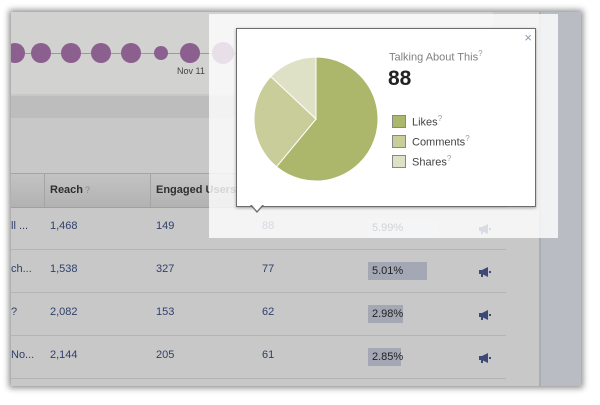  I want to click on pie-slice-likes, so click(327, 119).